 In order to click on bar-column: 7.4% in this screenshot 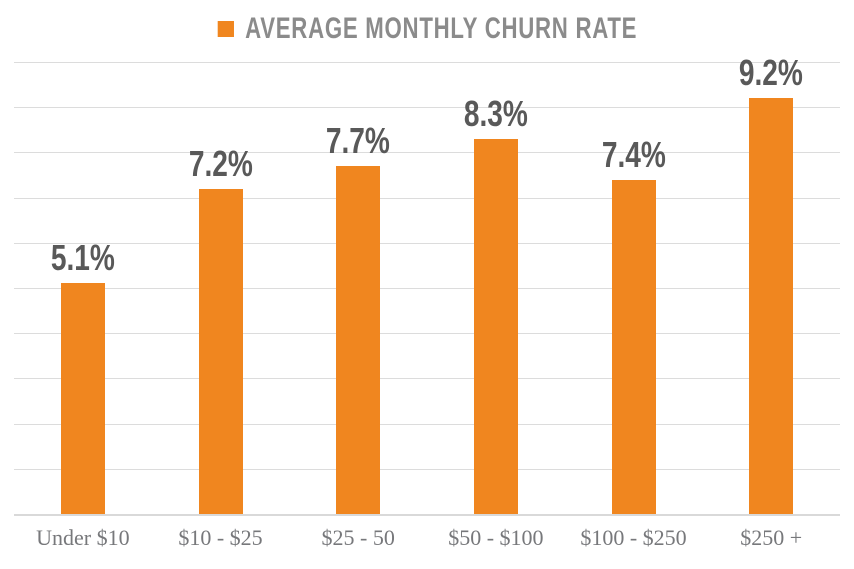, I will do `click(634, 288)`.